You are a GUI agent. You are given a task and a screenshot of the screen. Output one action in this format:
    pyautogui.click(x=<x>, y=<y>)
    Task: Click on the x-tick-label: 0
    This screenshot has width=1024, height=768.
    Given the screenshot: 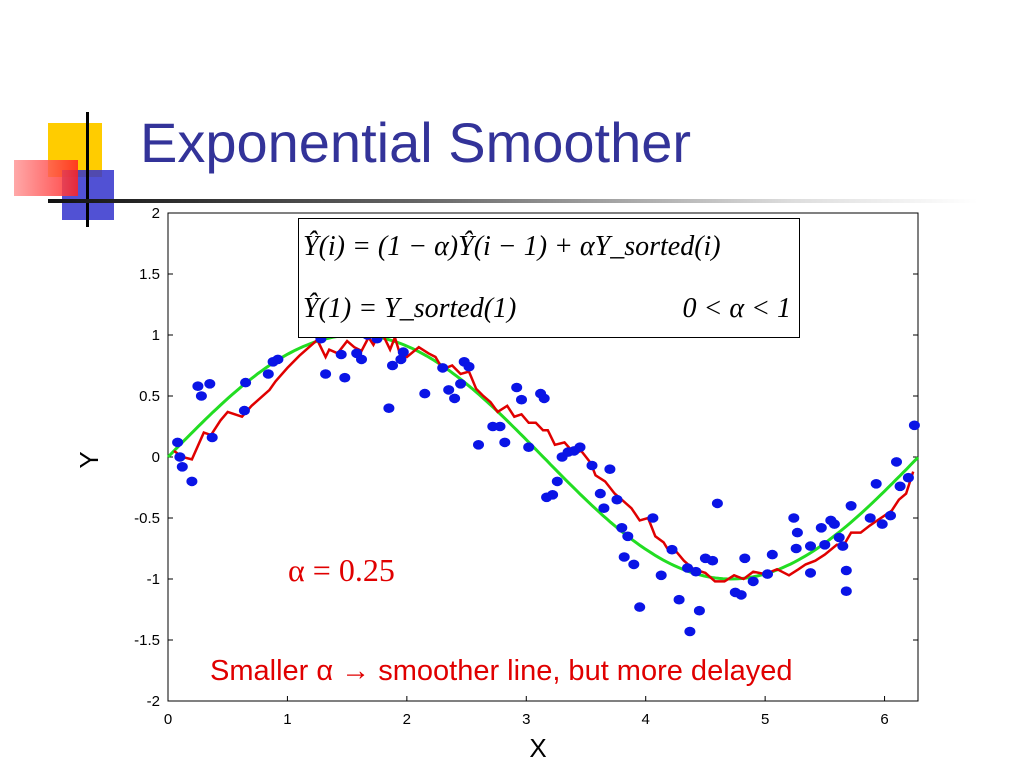 What is the action you would take?
    pyautogui.click(x=168, y=719)
    